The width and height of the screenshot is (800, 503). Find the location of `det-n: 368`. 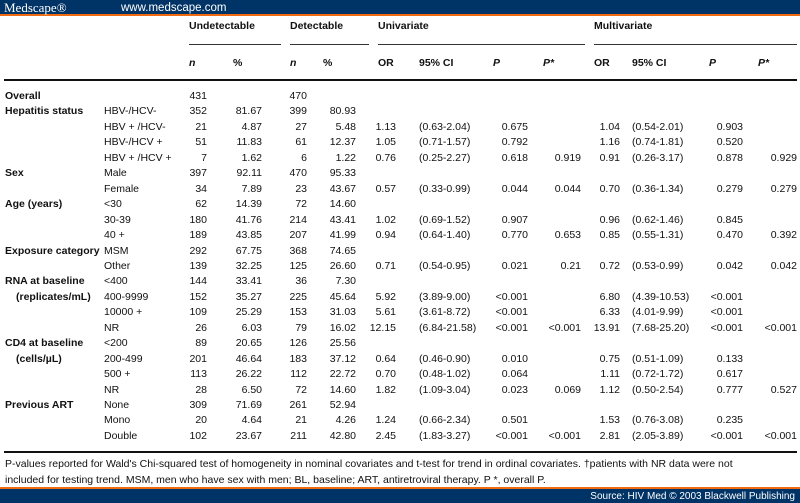

det-n: 368 is located at coordinates (298, 250).